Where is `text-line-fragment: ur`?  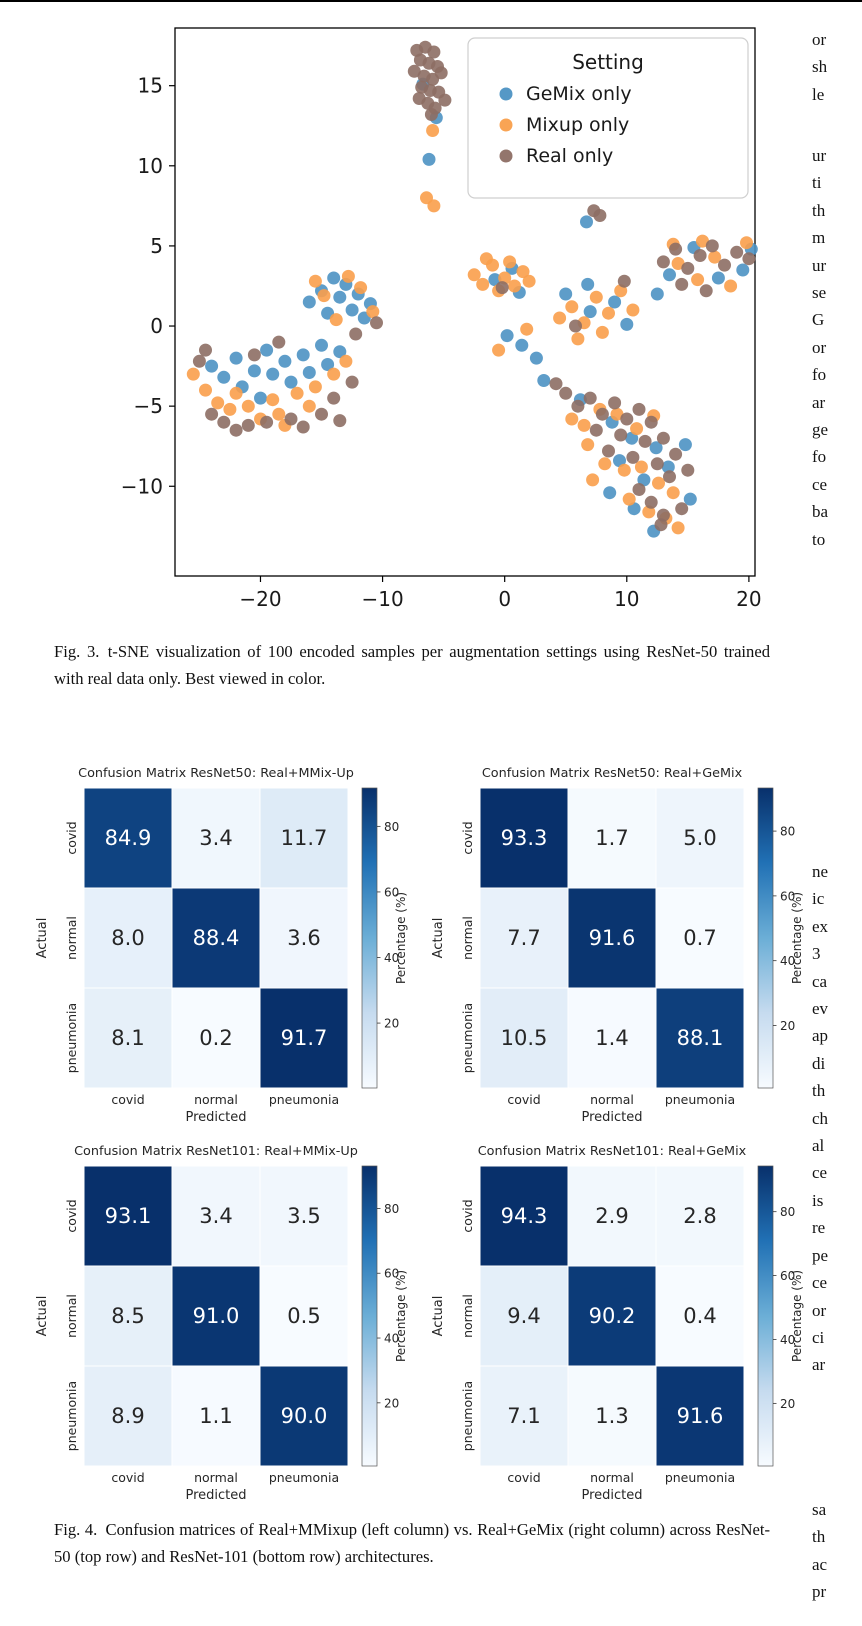
text-line-fragment: ur is located at coordinates (819, 265).